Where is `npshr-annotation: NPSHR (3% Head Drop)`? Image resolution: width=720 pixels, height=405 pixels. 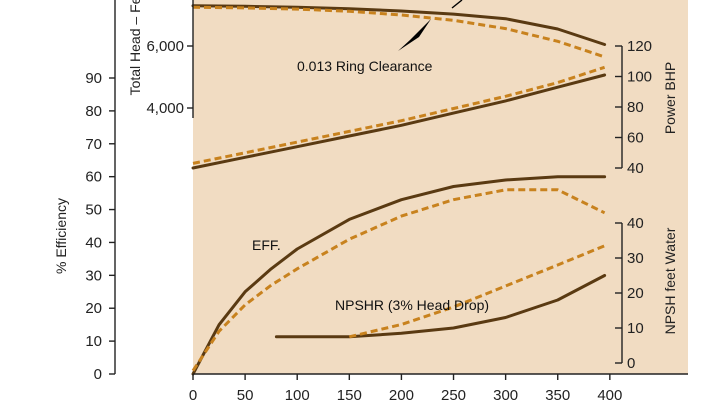 npshr-annotation: NPSHR (3% Head Drop) is located at coordinates (412, 305).